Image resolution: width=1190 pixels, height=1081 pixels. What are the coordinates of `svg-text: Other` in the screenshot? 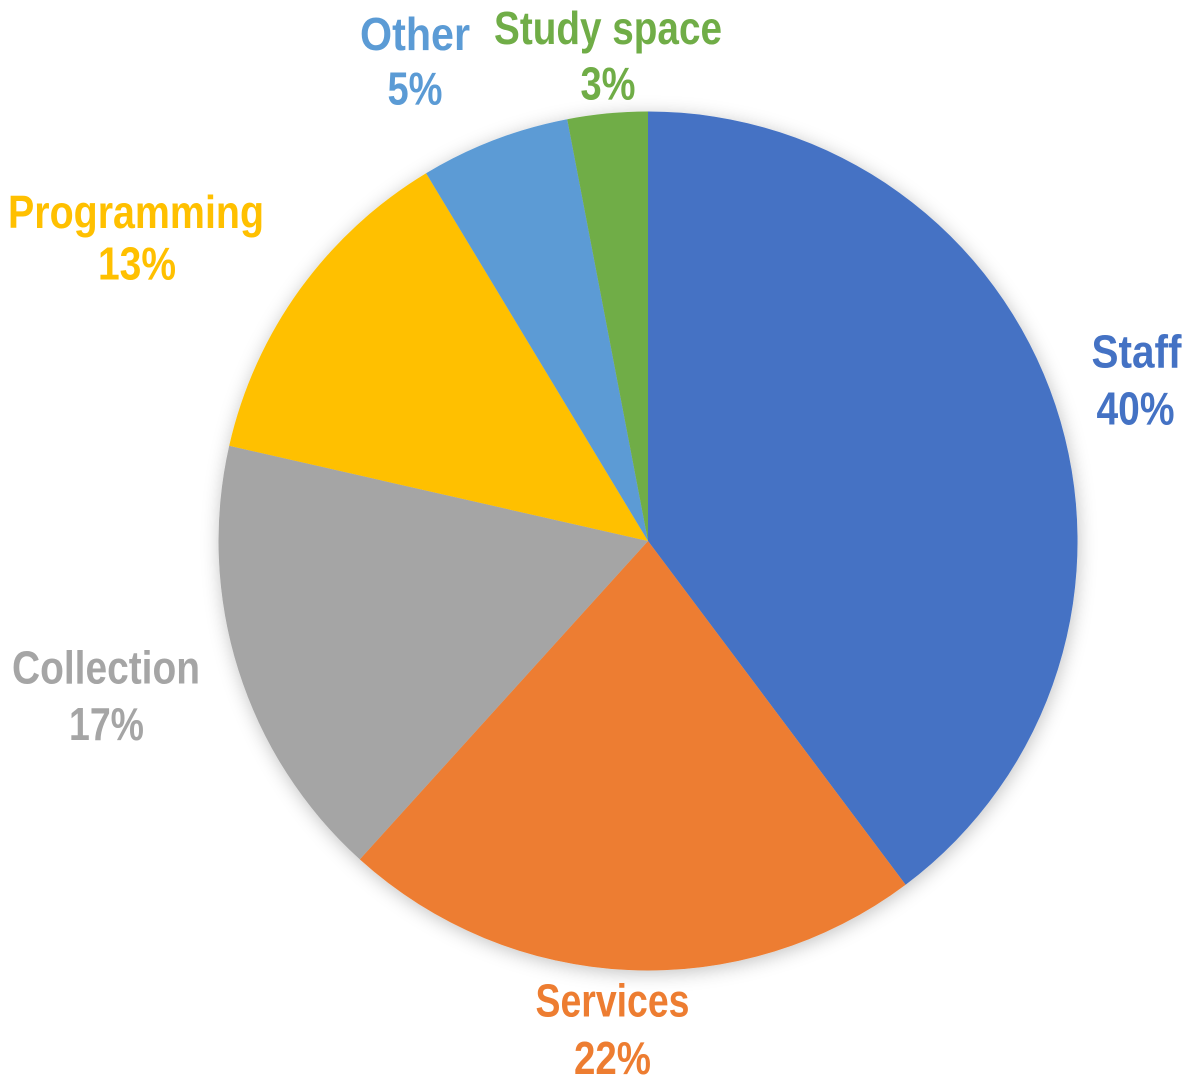 It's located at (415, 34).